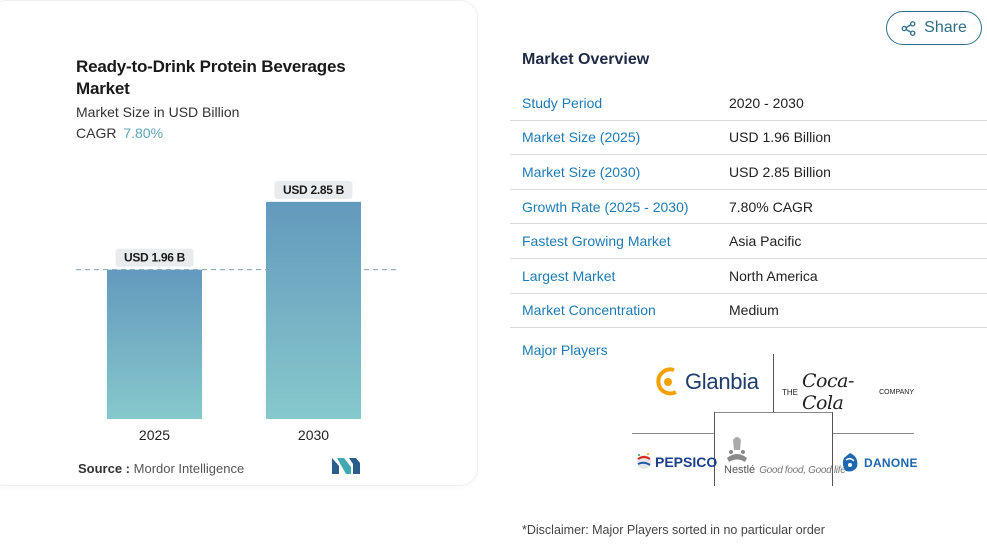 Image resolution: width=987 pixels, height=550 pixels. Describe the element at coordinates (828, 392) in the screenshot. I see `coca-cola-script: Coca-Cola` at that location.